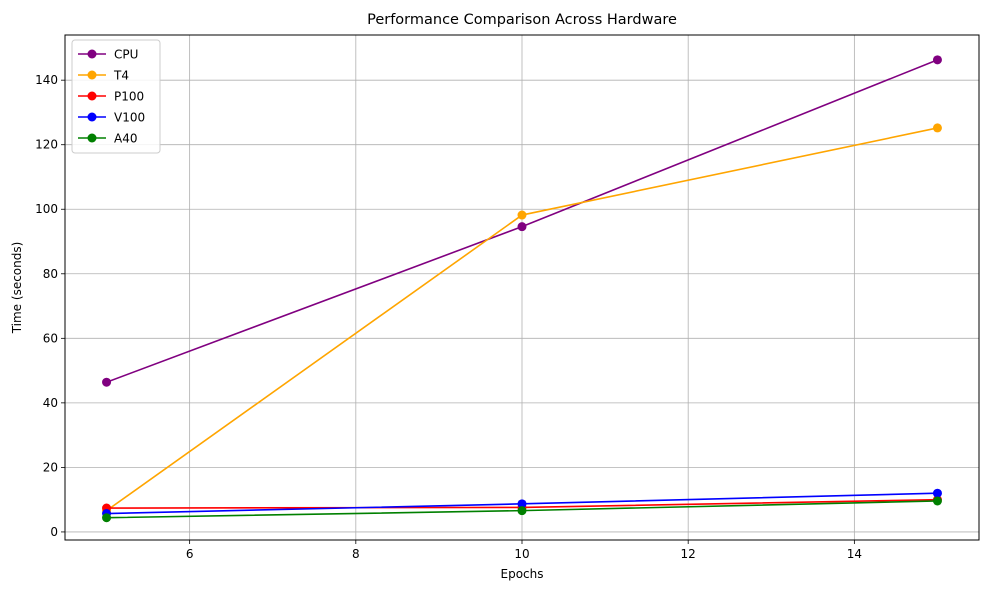  I want to click on legend-item-p100: P100, so click(111, 97).